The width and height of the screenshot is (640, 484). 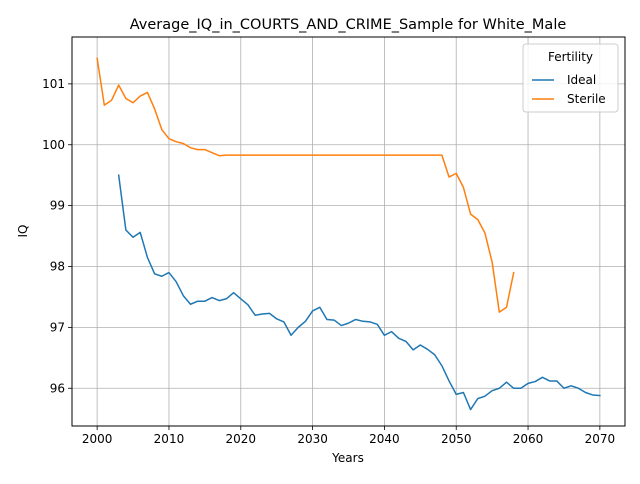 I want to click on x-tick-label: 2050, so click(x=456, y=439).